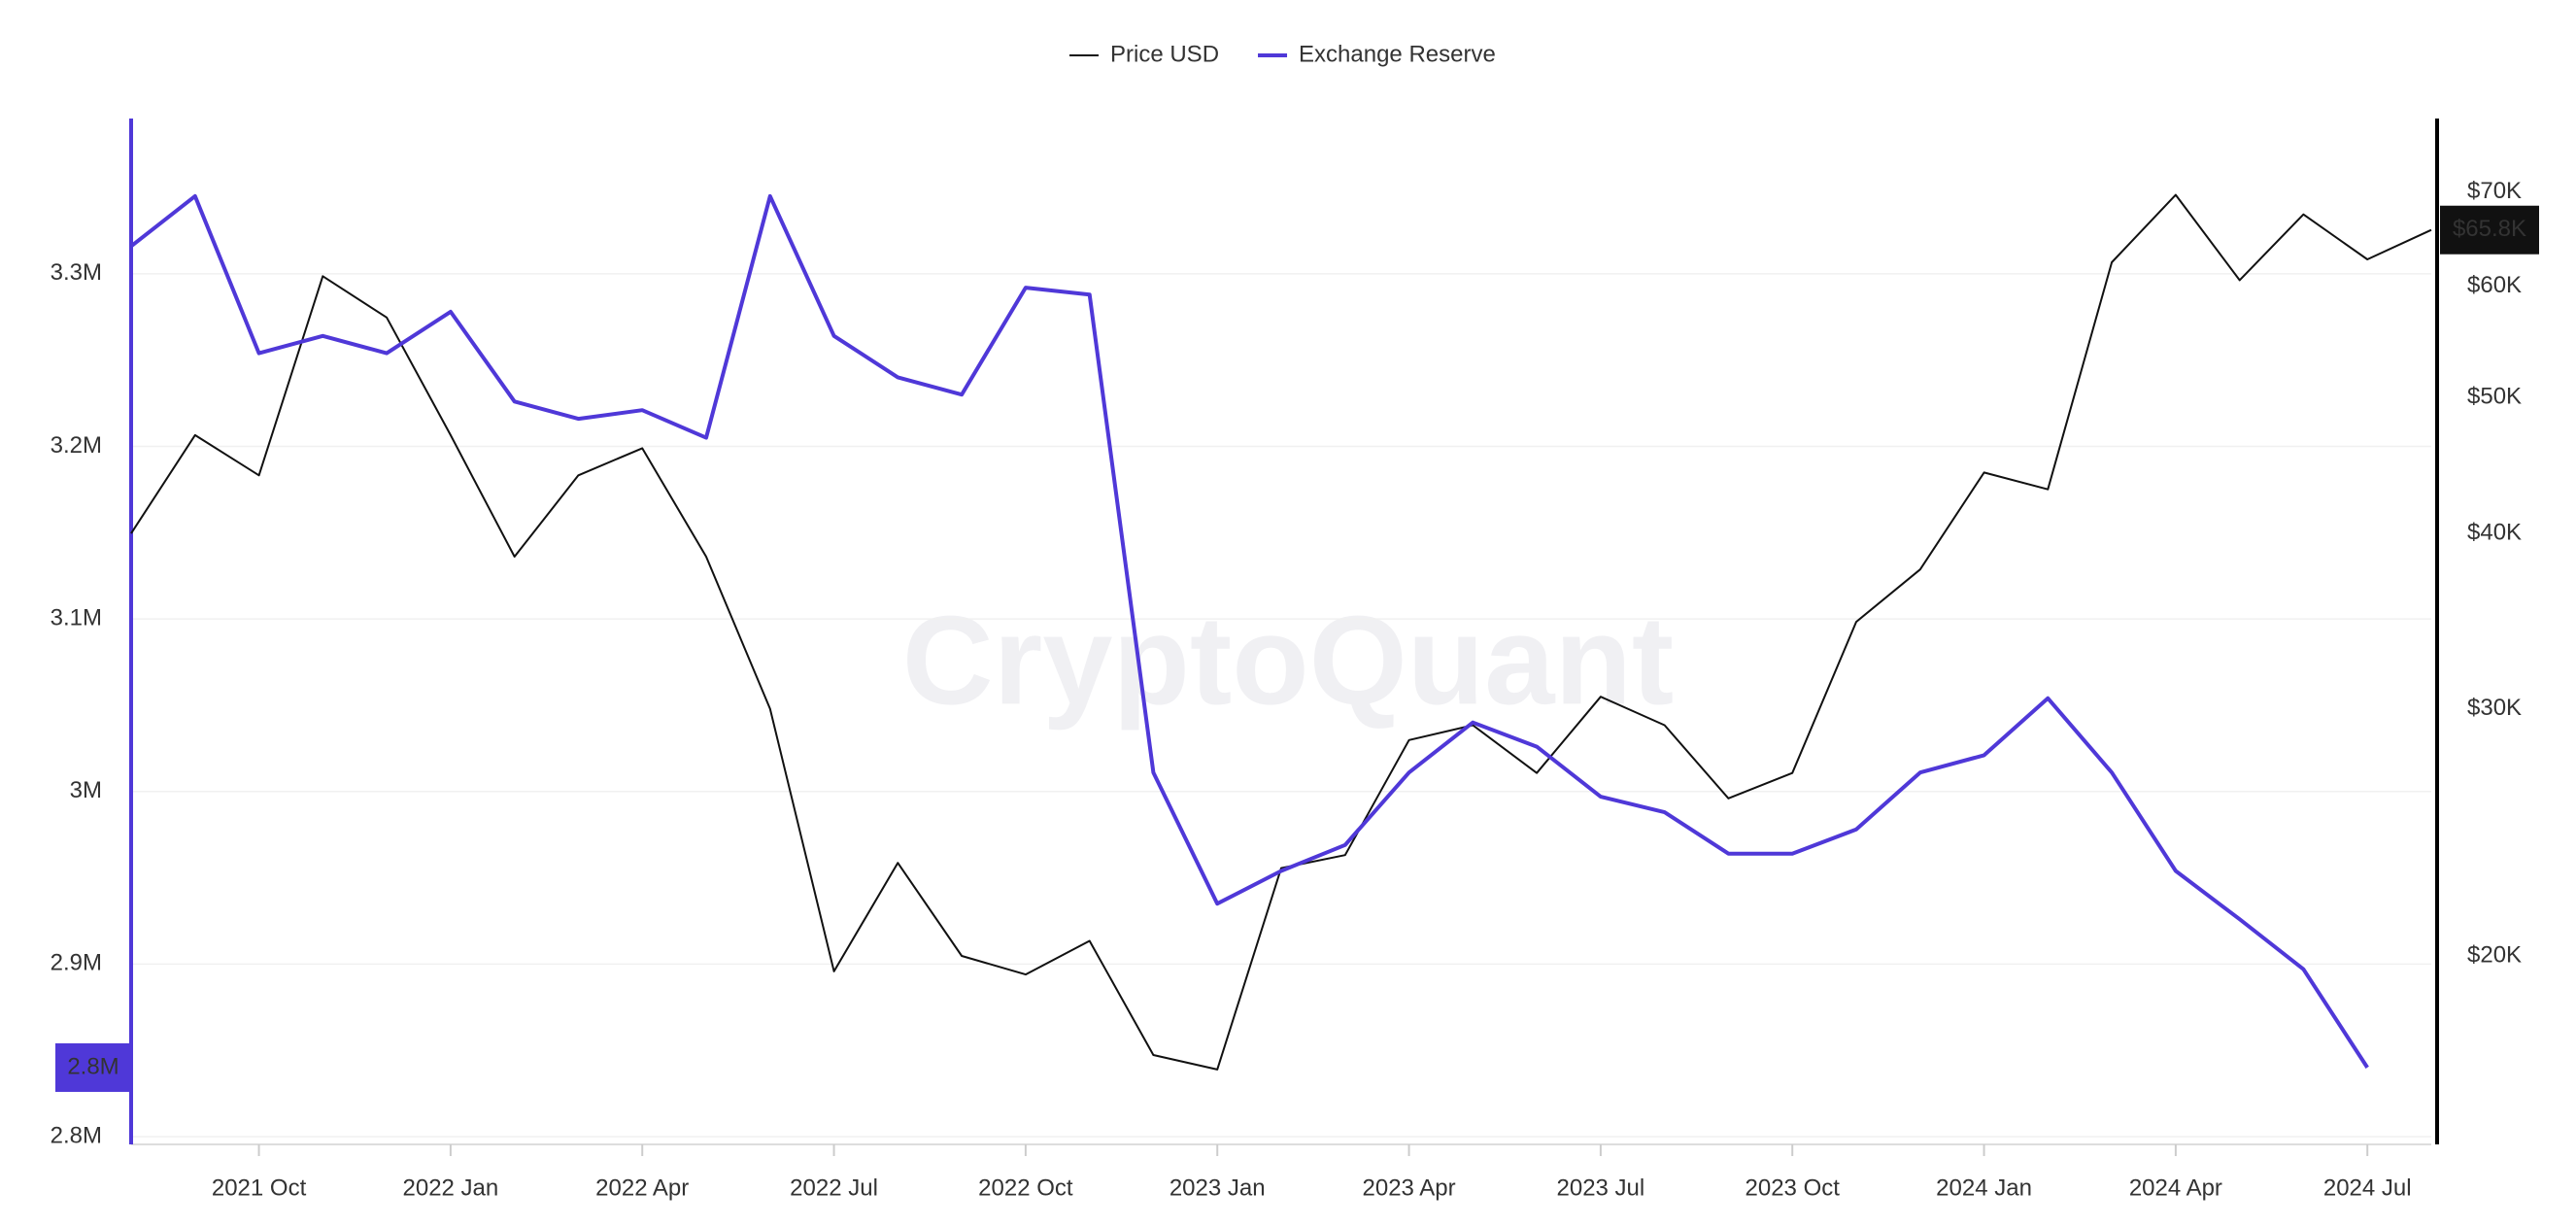 The height and width of the screenshot is (1226, 2576). I want to click on y2-tick-label: $50K, so click(2494, 396).